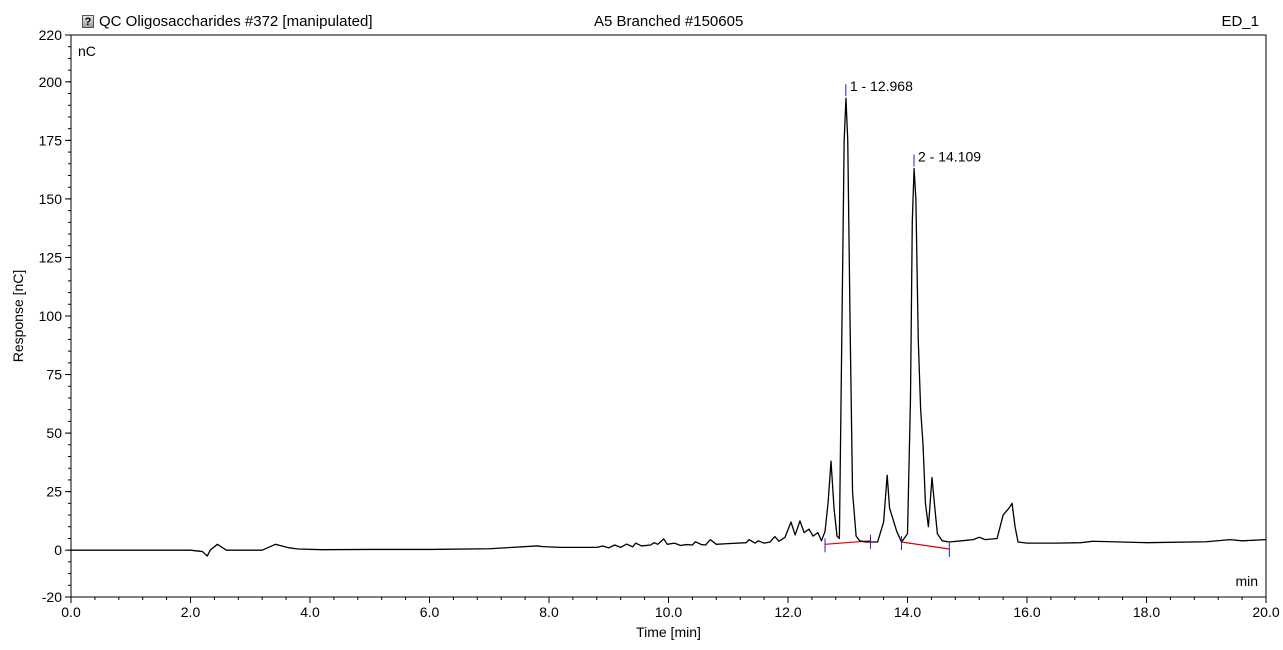  I want to click on y-tick-label: 125, so click(51, 257).